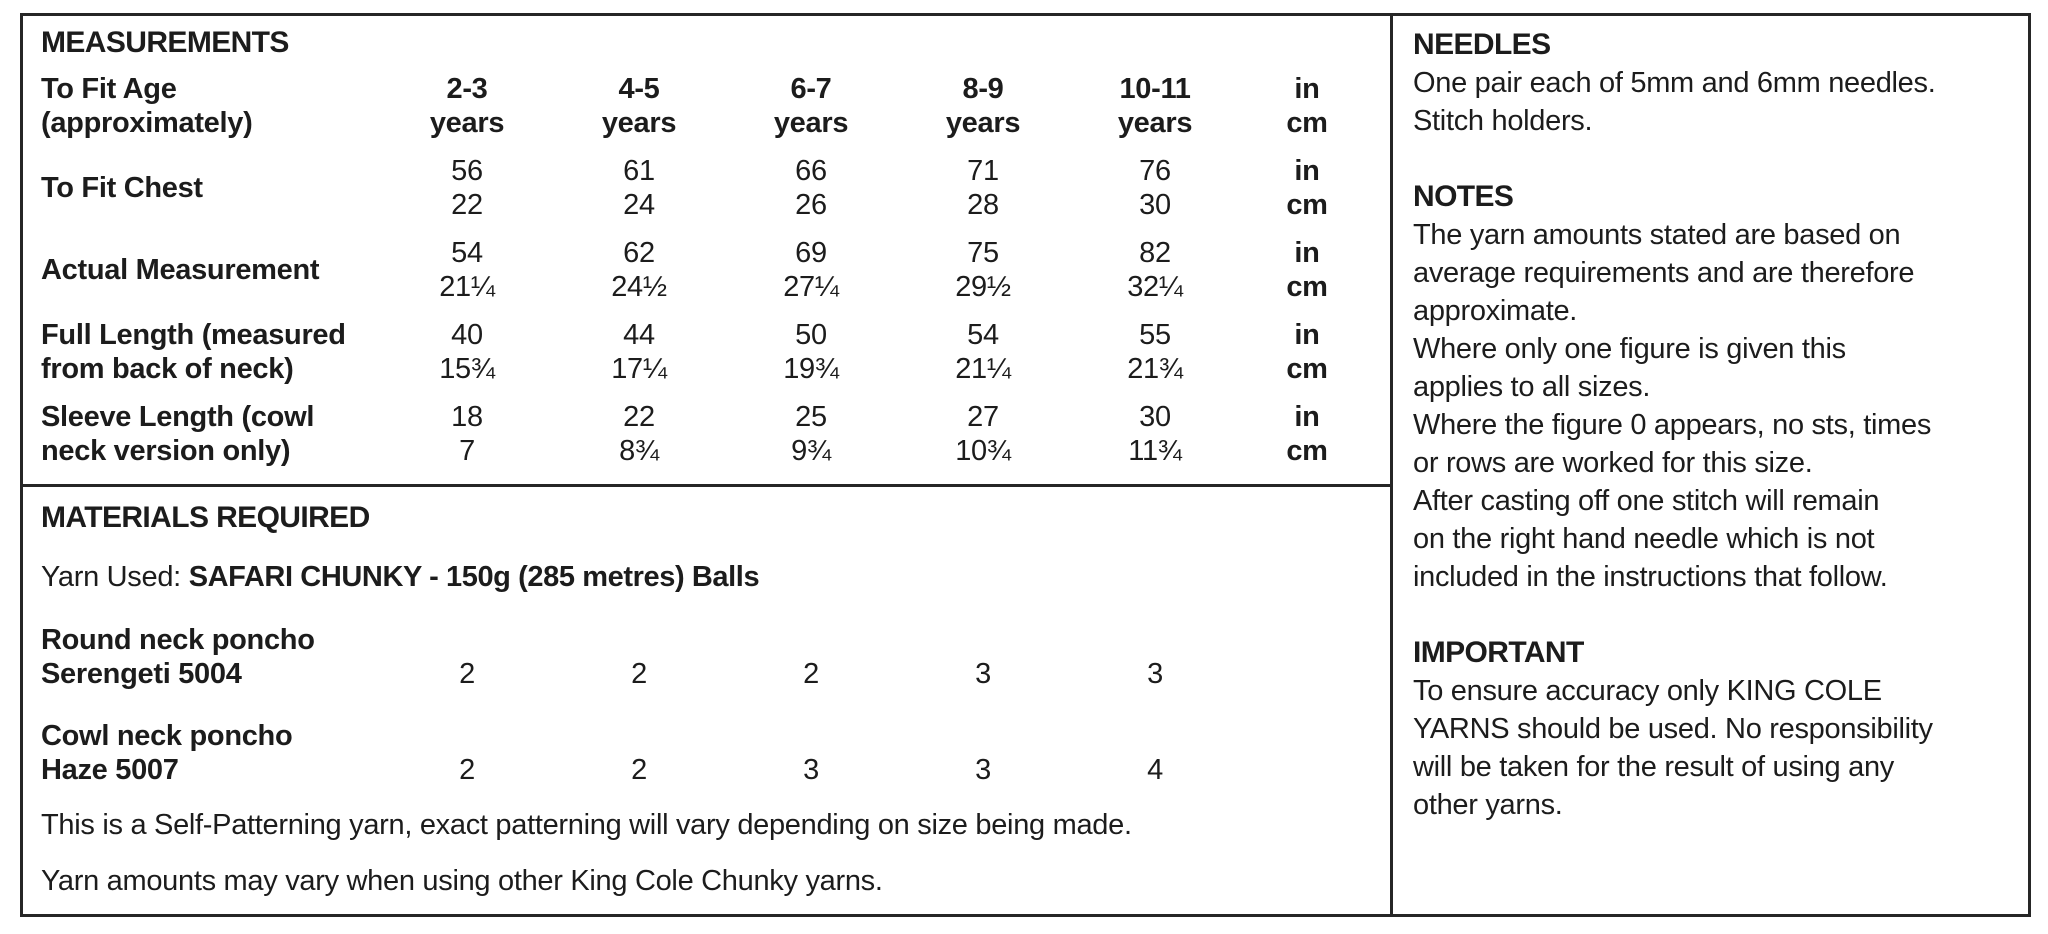 The image size is (2048, 934). Describe the element at coordinates (1532, 387) in the screenshot. I see `notes-text-line: applies to all sizes.` at that location.